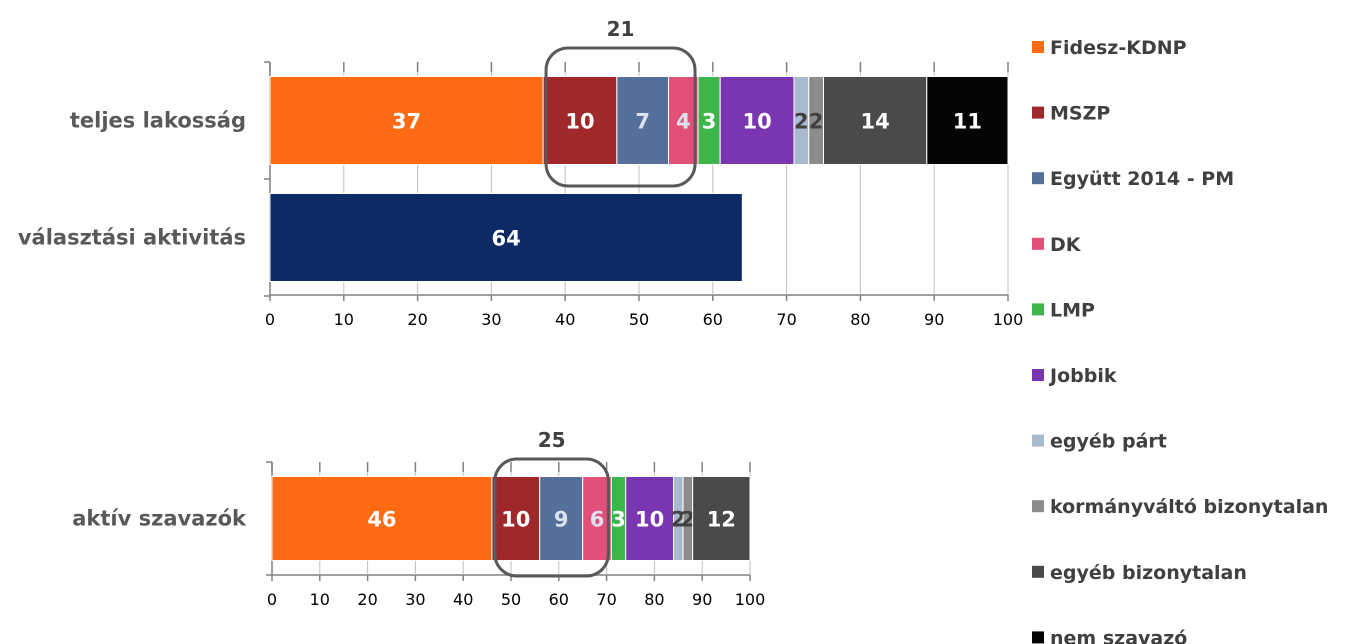 The height and width of the screenshot is (644, 1361). I want to click on legend-label: Jobbik, so click(1082, 376).